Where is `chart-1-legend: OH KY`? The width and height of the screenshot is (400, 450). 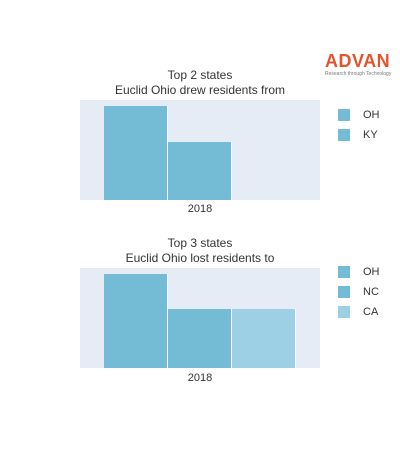
chart-1-legend: OH KY is located at coordinates (359, 125).